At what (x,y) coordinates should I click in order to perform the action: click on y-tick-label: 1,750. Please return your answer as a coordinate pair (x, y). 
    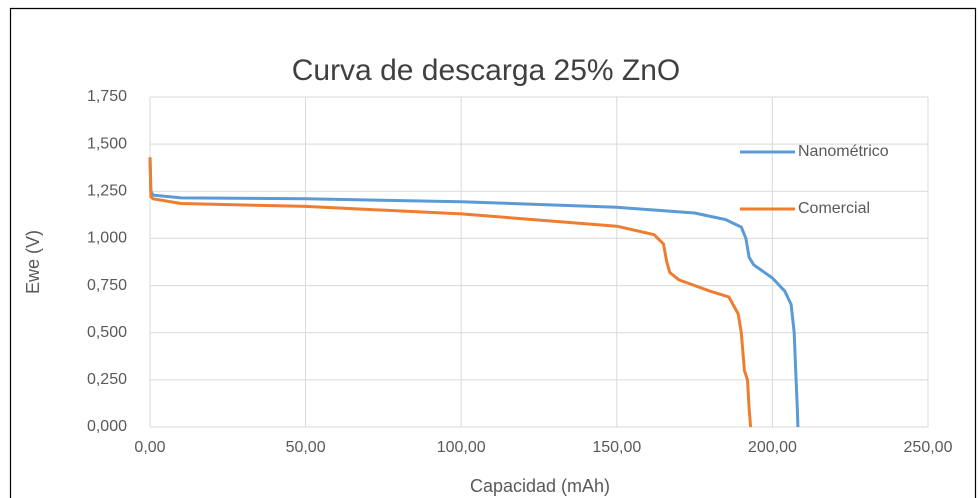
    Looking at the image, I should click on (107, 96).